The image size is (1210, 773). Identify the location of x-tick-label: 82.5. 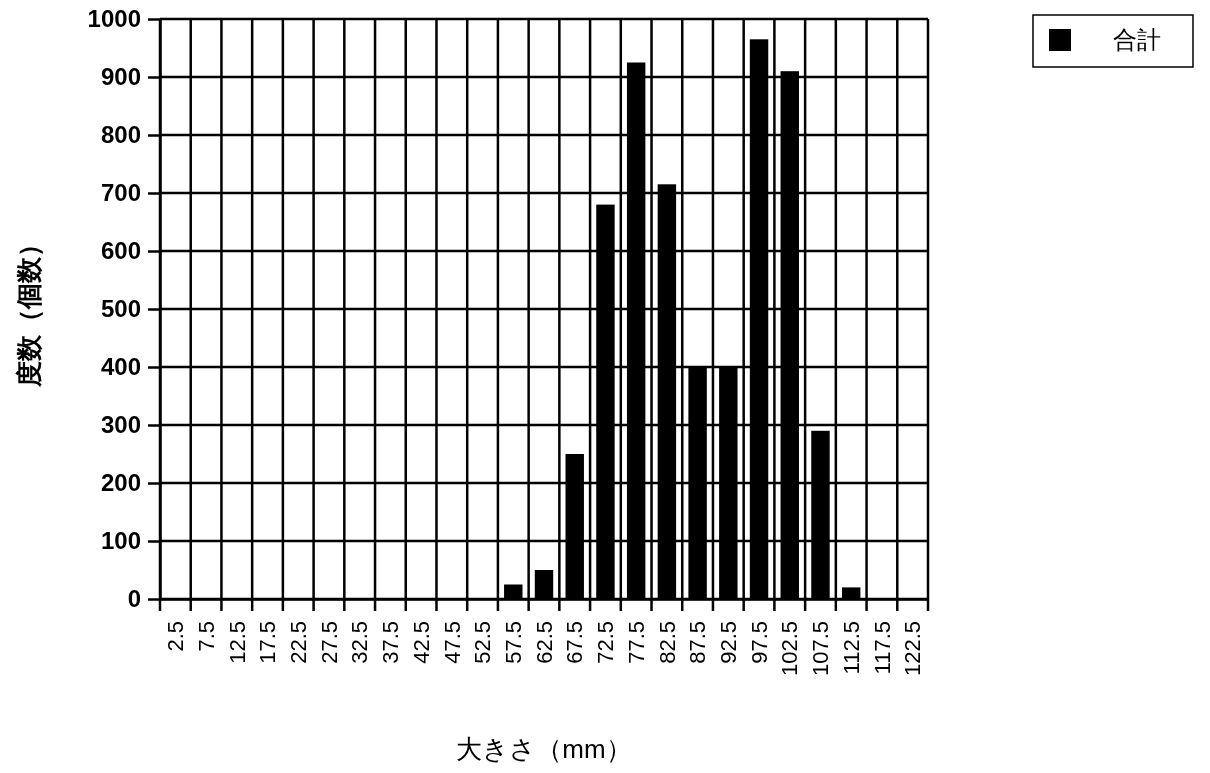
(667, 642).